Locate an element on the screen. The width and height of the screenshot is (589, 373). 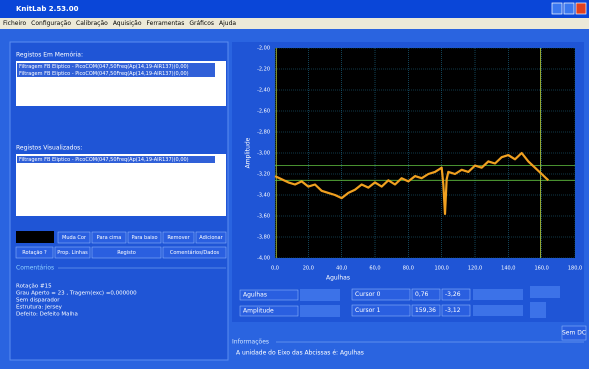
pan-tool is located at coordinates (538, 310).